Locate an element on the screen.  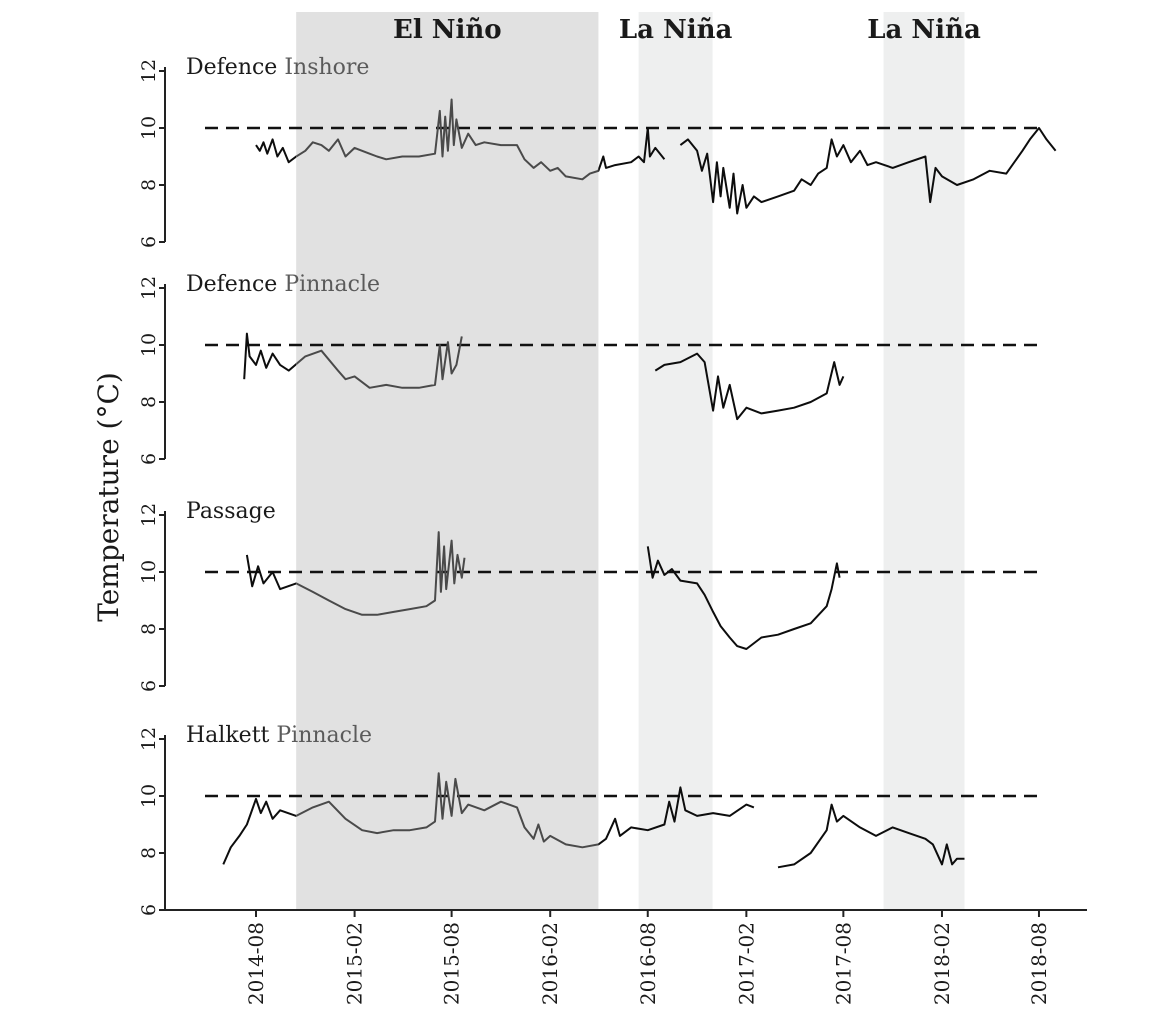
panel-title-left: Halkett is located at coordinates (228, 735).